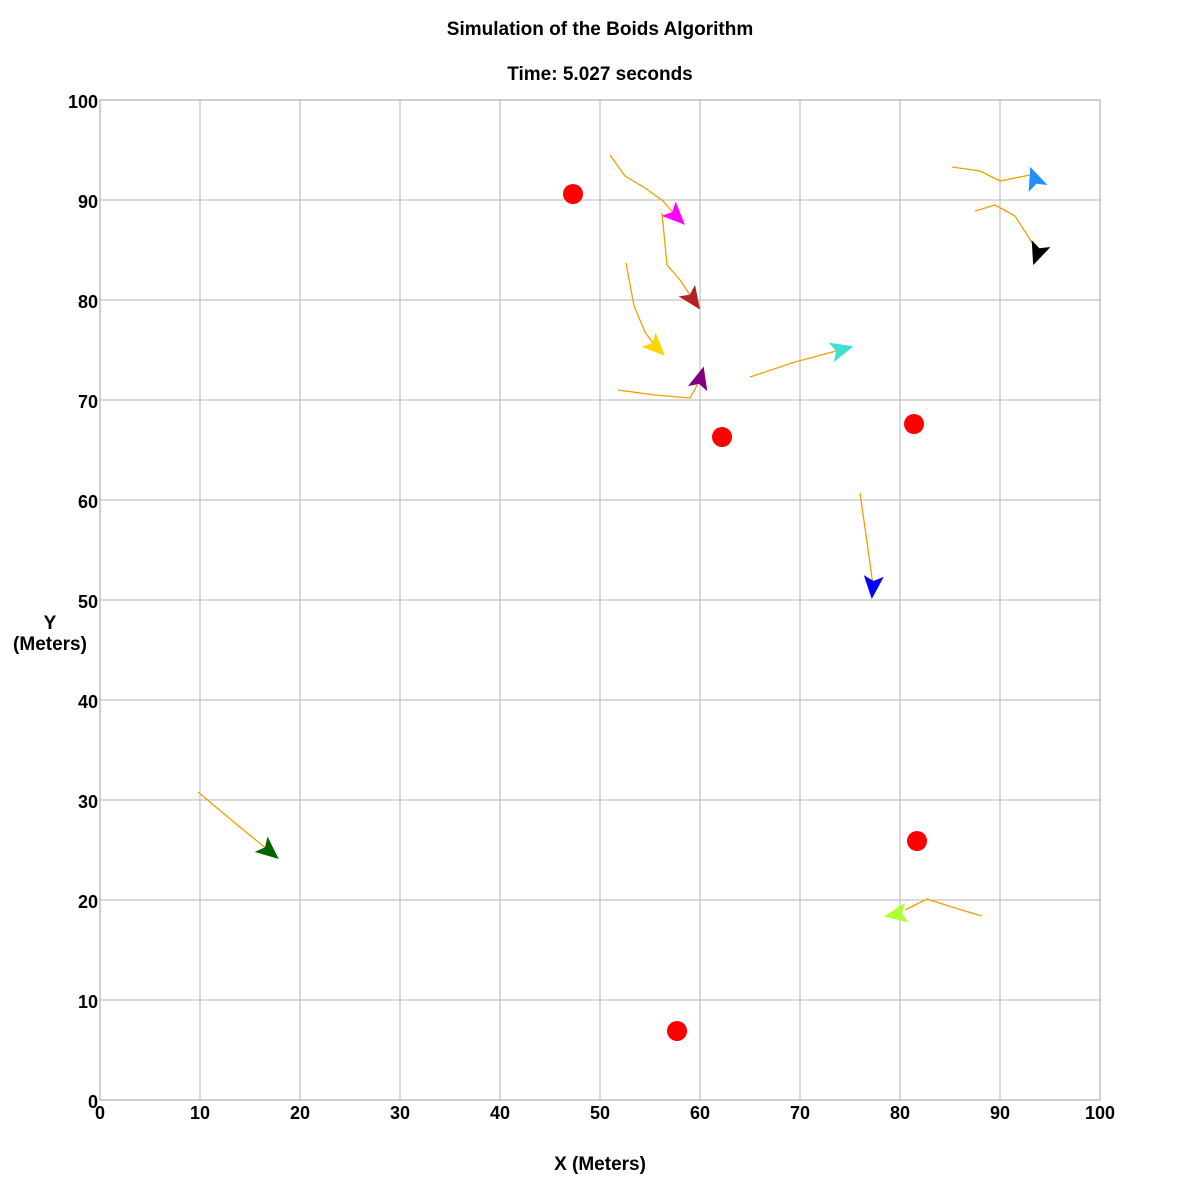 The image size is (1200, 1200). I want to click on chart-title: Simulation of the Boids Algorithm, so click(600, 29).